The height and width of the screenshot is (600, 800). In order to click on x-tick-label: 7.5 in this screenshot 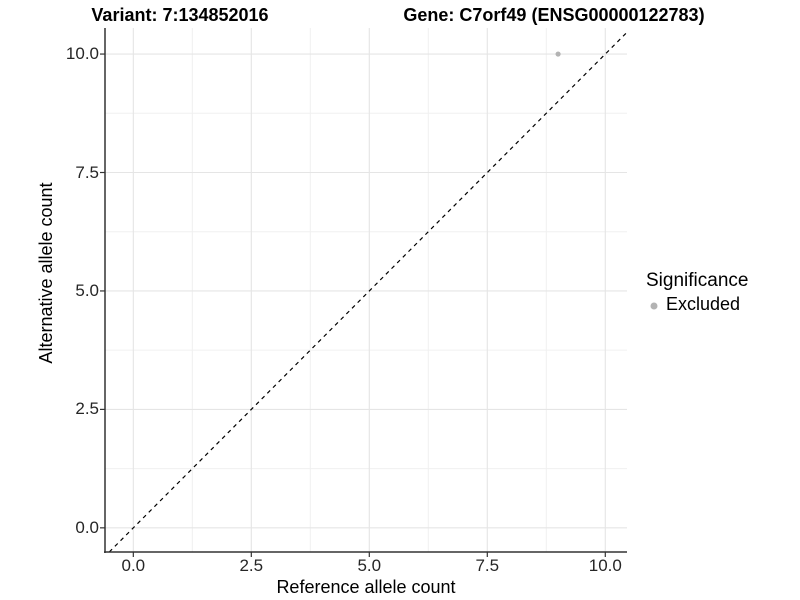, I will do `click(487, 565)`.